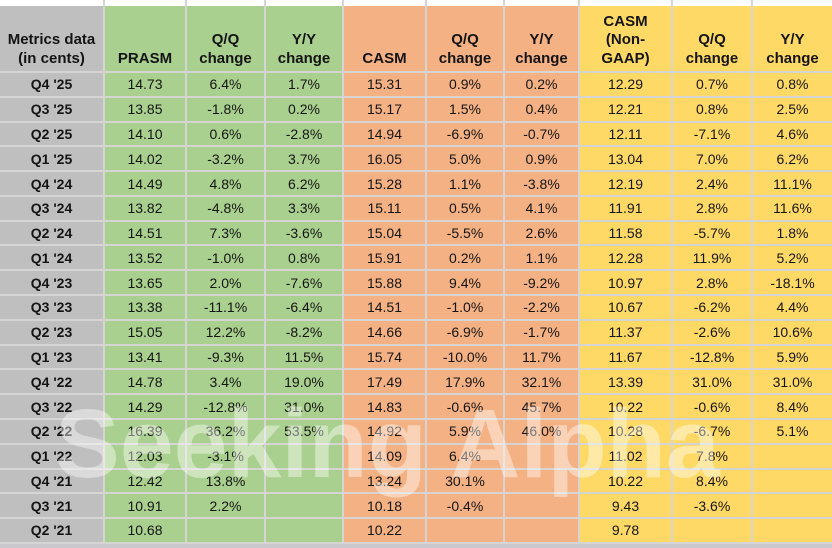 The image size is (832, 548). What do you see at coordinates (466, 135) in the screenshot?
I see `cell-casm-qq-change: -6.9%` at bounding box center [466, 135].